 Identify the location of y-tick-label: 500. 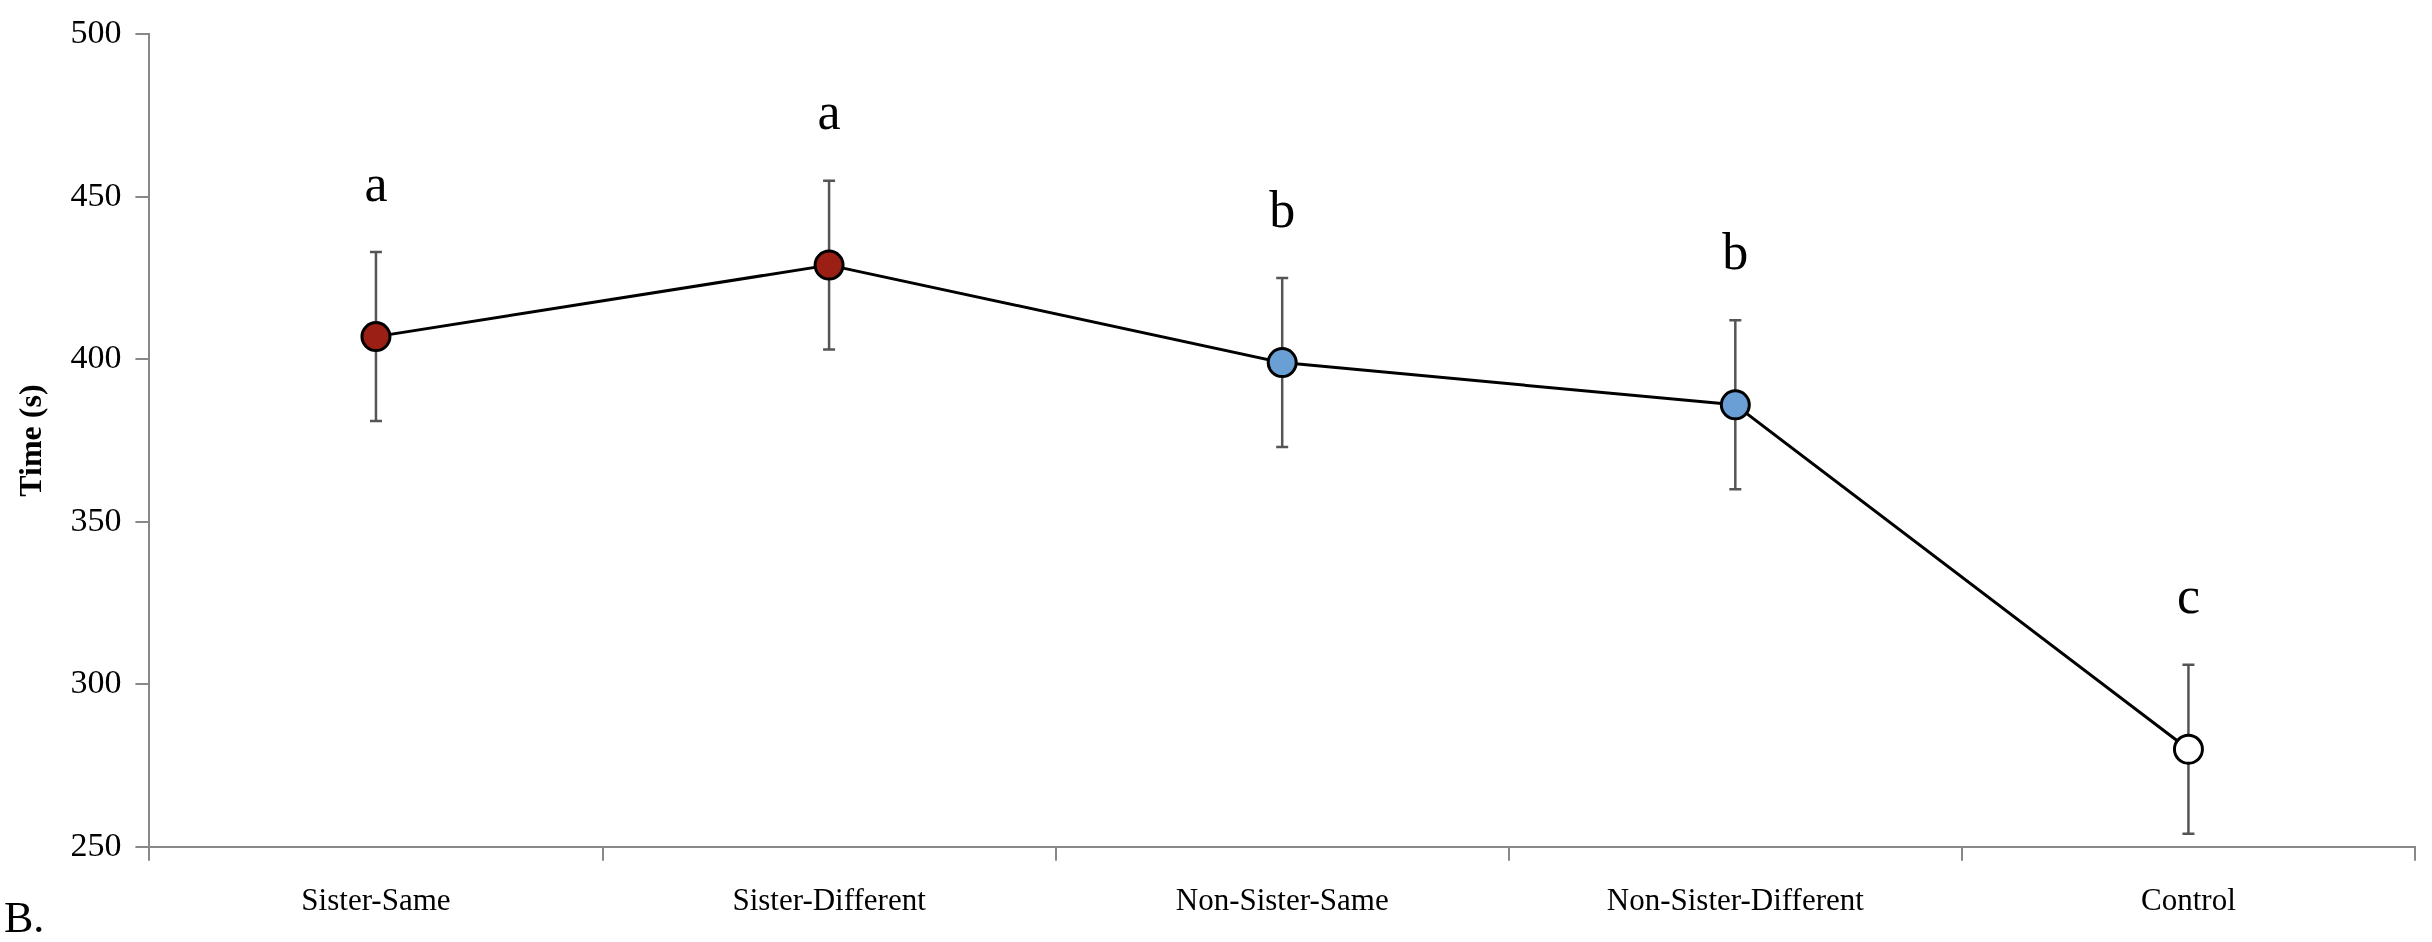
(96, 32).